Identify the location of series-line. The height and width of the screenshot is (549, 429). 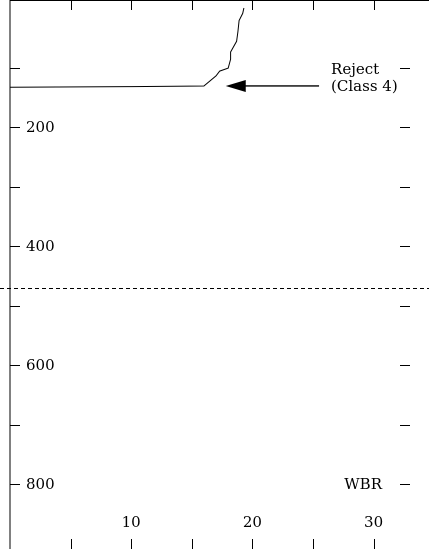
(127, 47).